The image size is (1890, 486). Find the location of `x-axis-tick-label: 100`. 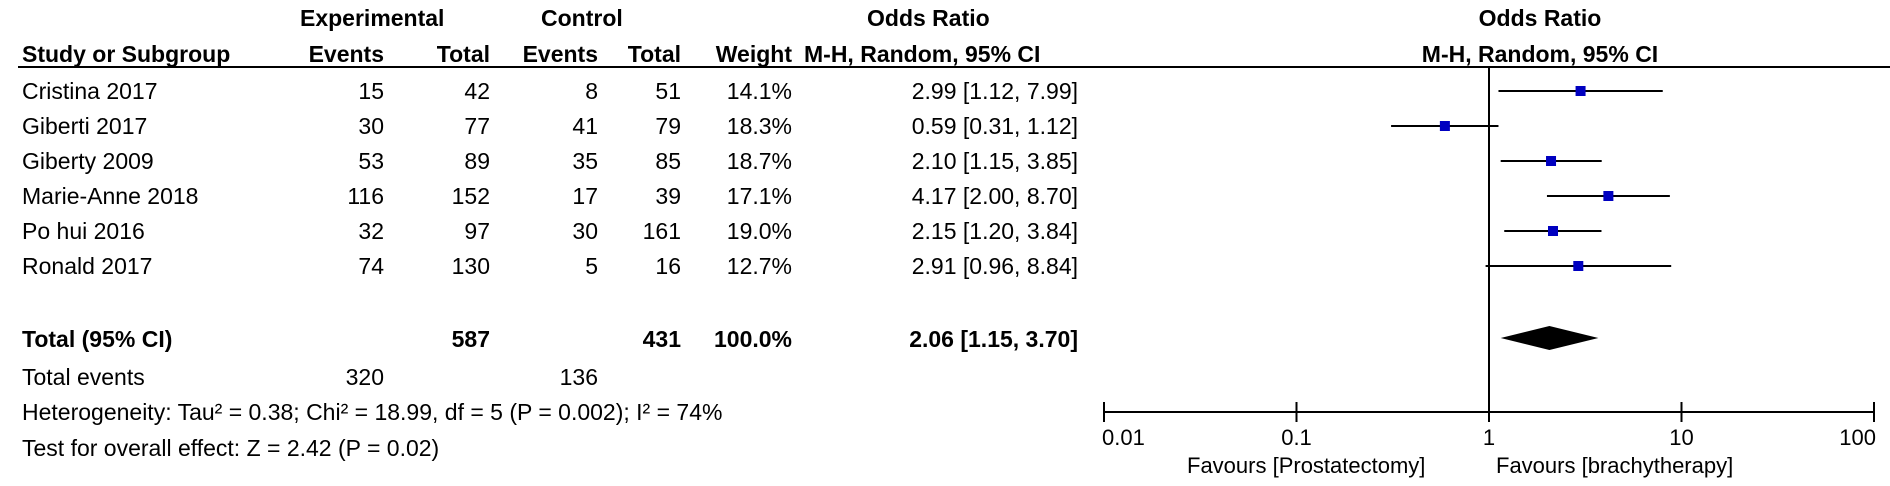

x-axis-tick-label: 100 is located at coordinates (1857, 437).